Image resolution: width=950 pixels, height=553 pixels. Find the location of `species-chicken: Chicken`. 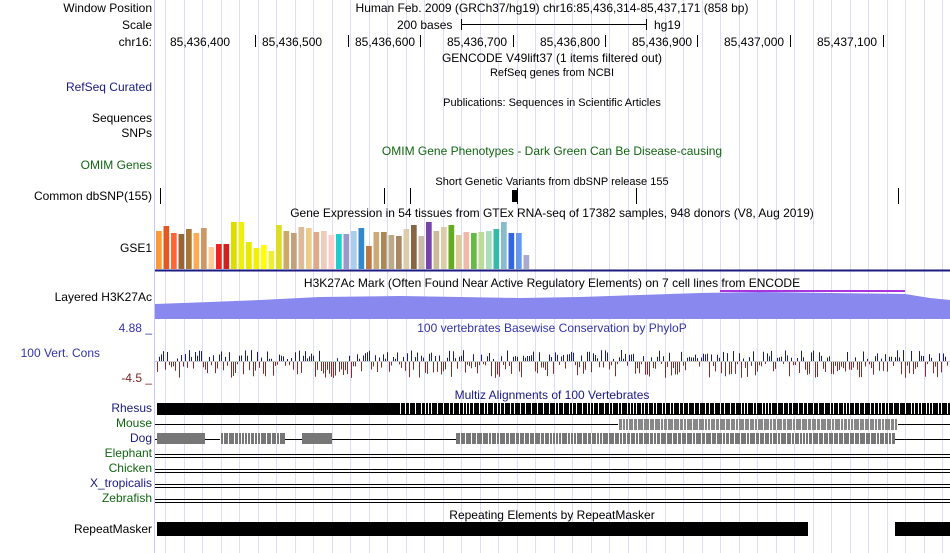

species-chicken: Chicken is located at coordinates (130, 468).